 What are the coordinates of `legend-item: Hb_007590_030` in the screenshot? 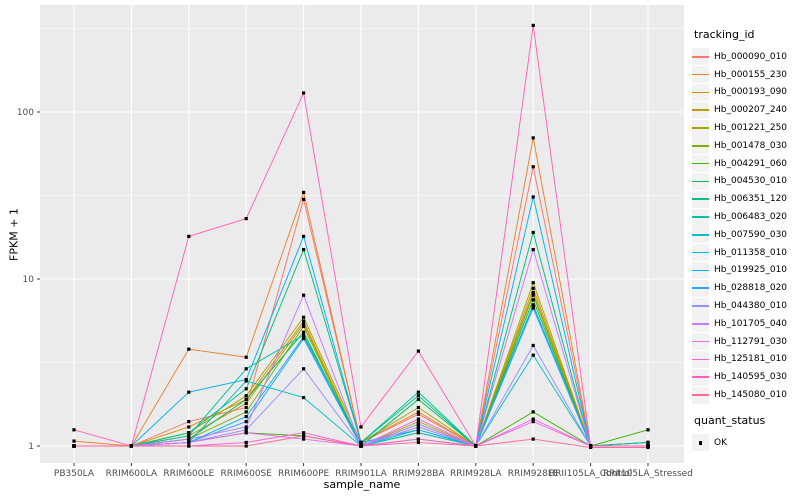 It's located at (745, 235).